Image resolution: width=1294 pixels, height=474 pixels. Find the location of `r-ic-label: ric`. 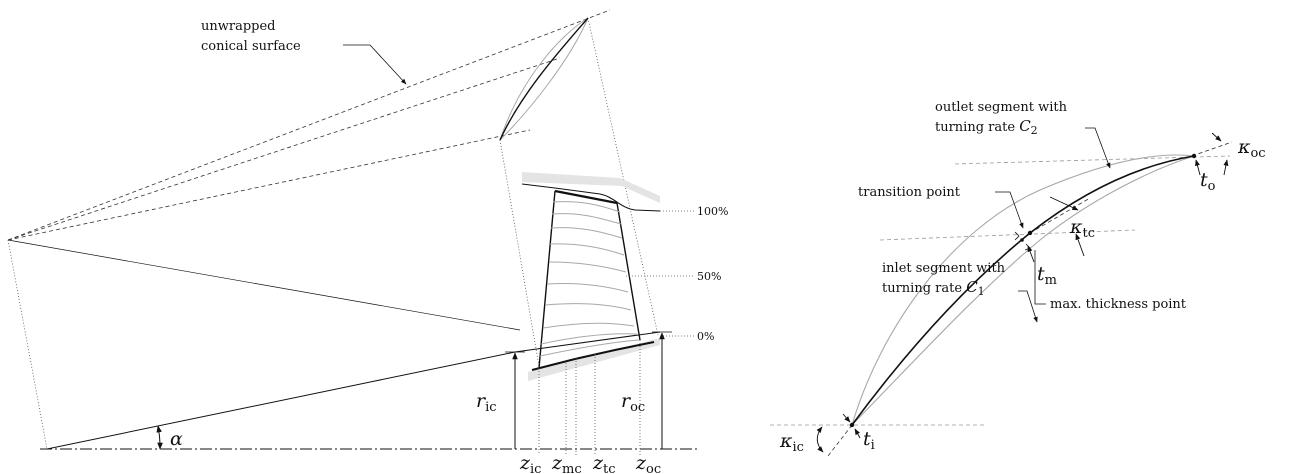

r-ic-label: ric is located at coordinates (486, 402).